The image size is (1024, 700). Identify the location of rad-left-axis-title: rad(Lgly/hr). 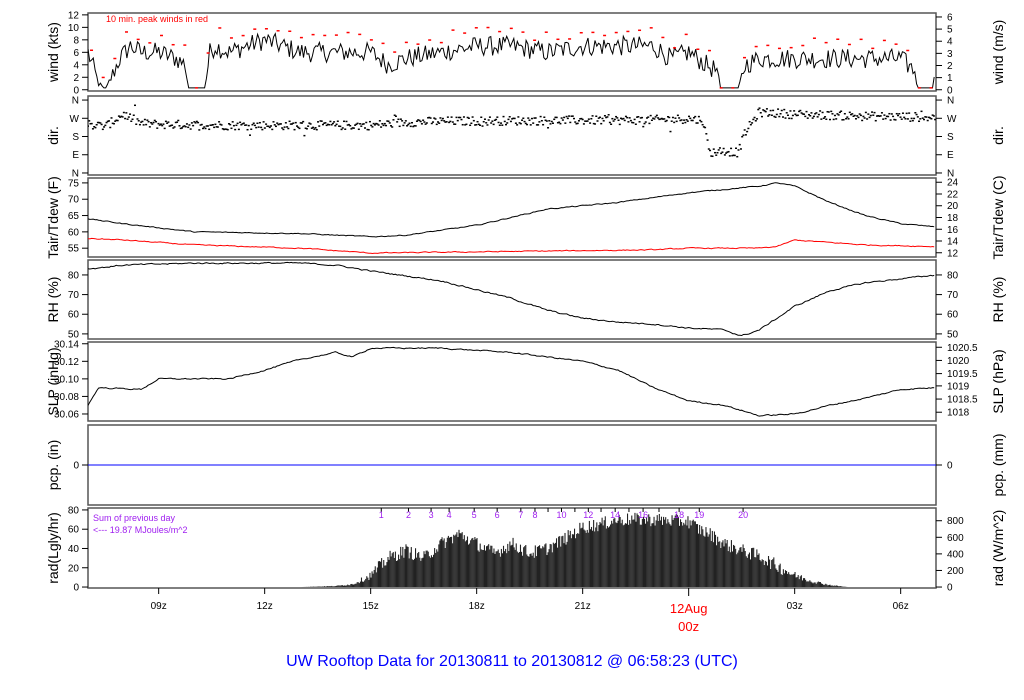
(53, 548).